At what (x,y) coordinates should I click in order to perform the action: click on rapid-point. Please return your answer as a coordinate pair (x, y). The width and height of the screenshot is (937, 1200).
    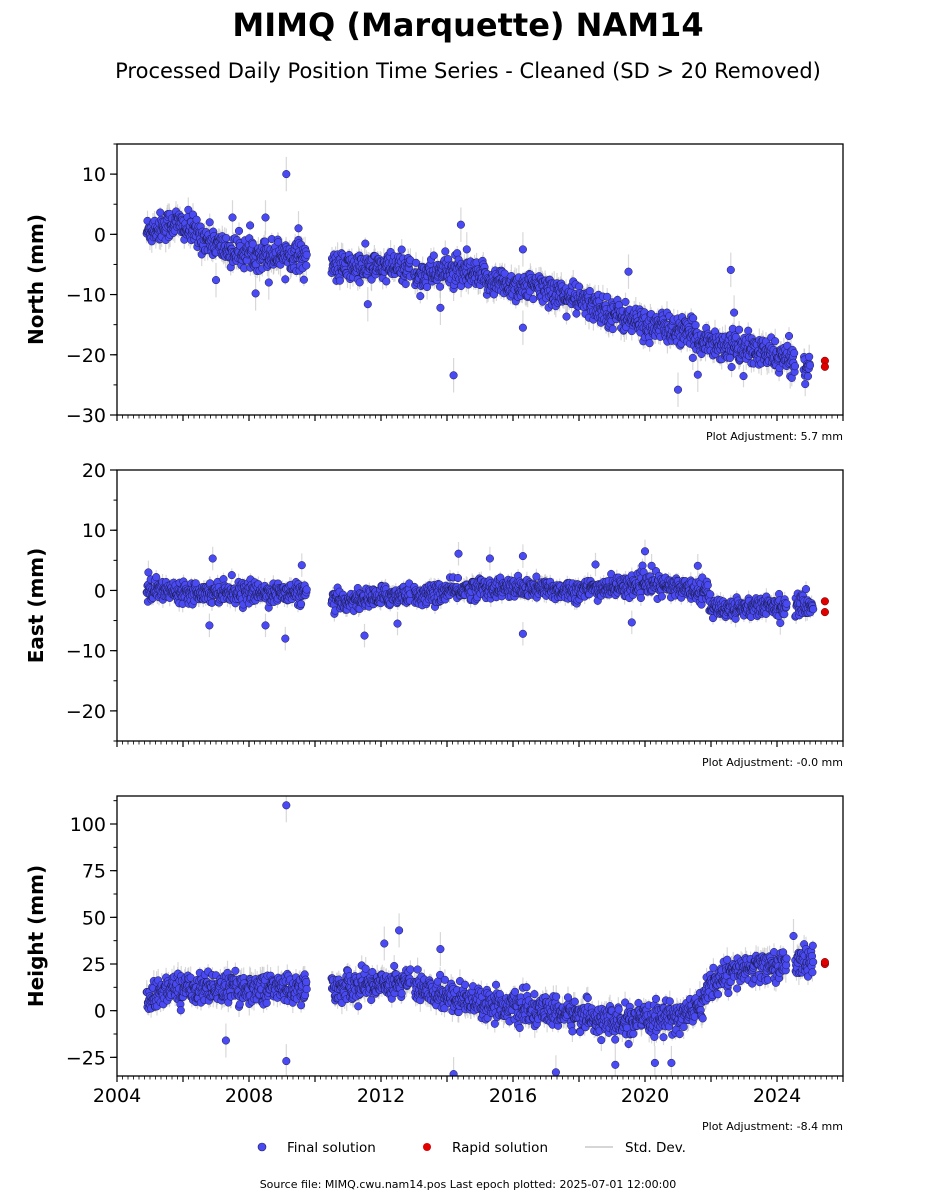
    Looking at the image, I should click on (824, 366).